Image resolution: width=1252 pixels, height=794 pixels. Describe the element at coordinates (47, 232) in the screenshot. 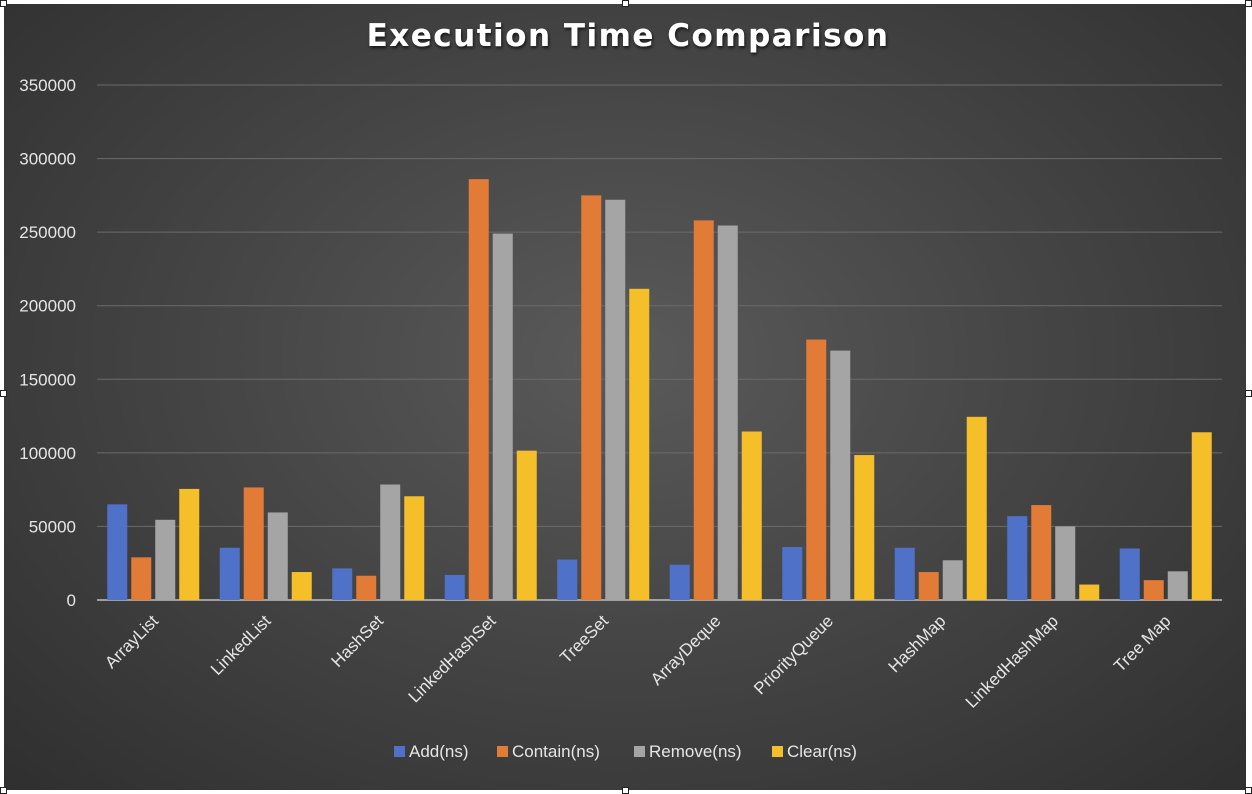

I see `y-tick-label: 250000` at that location.